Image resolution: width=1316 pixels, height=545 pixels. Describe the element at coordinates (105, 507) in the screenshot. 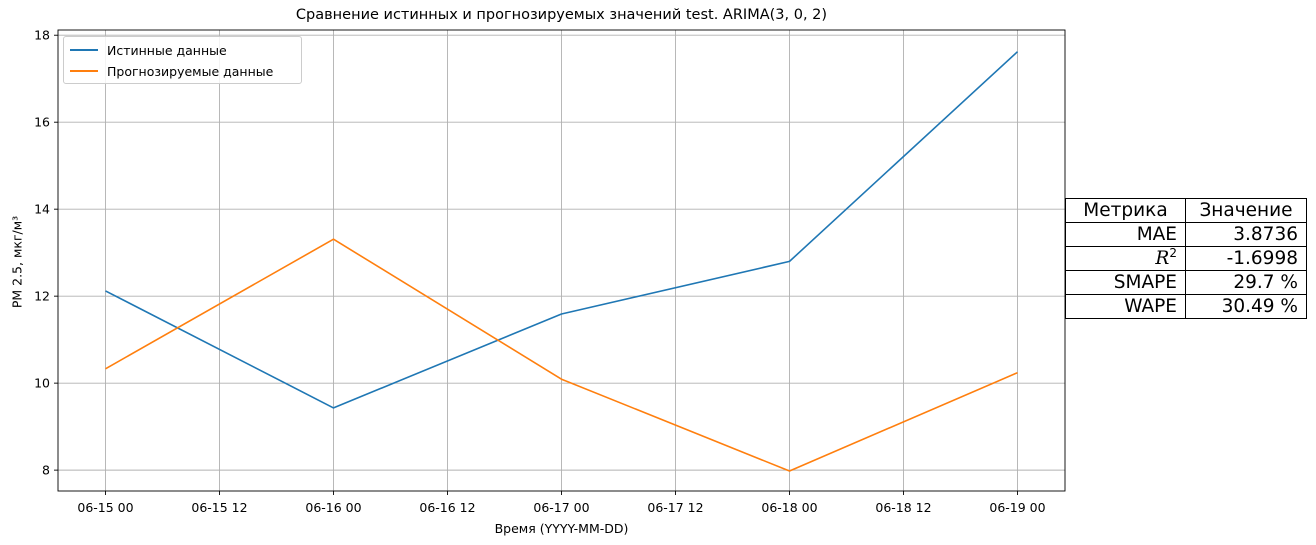

I see `x-tick-label: 06-15 00` at that location.